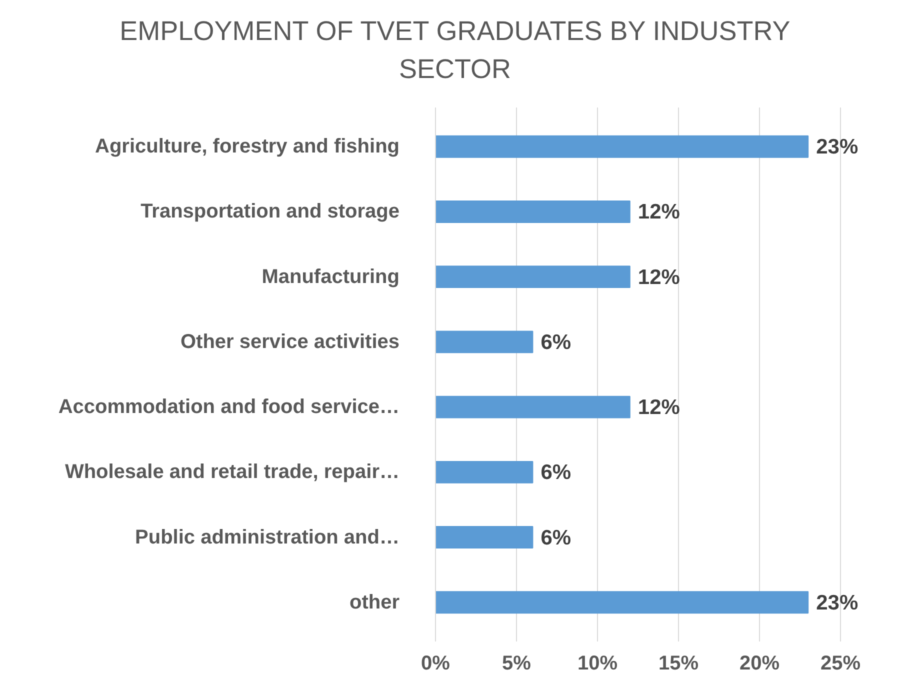 The height and width of the screenshot is (675, 911). What do you see at coordinates (597, 663) in the screenshot?
I see `x-tick-label: 10%` at bounding box center [597, 663].